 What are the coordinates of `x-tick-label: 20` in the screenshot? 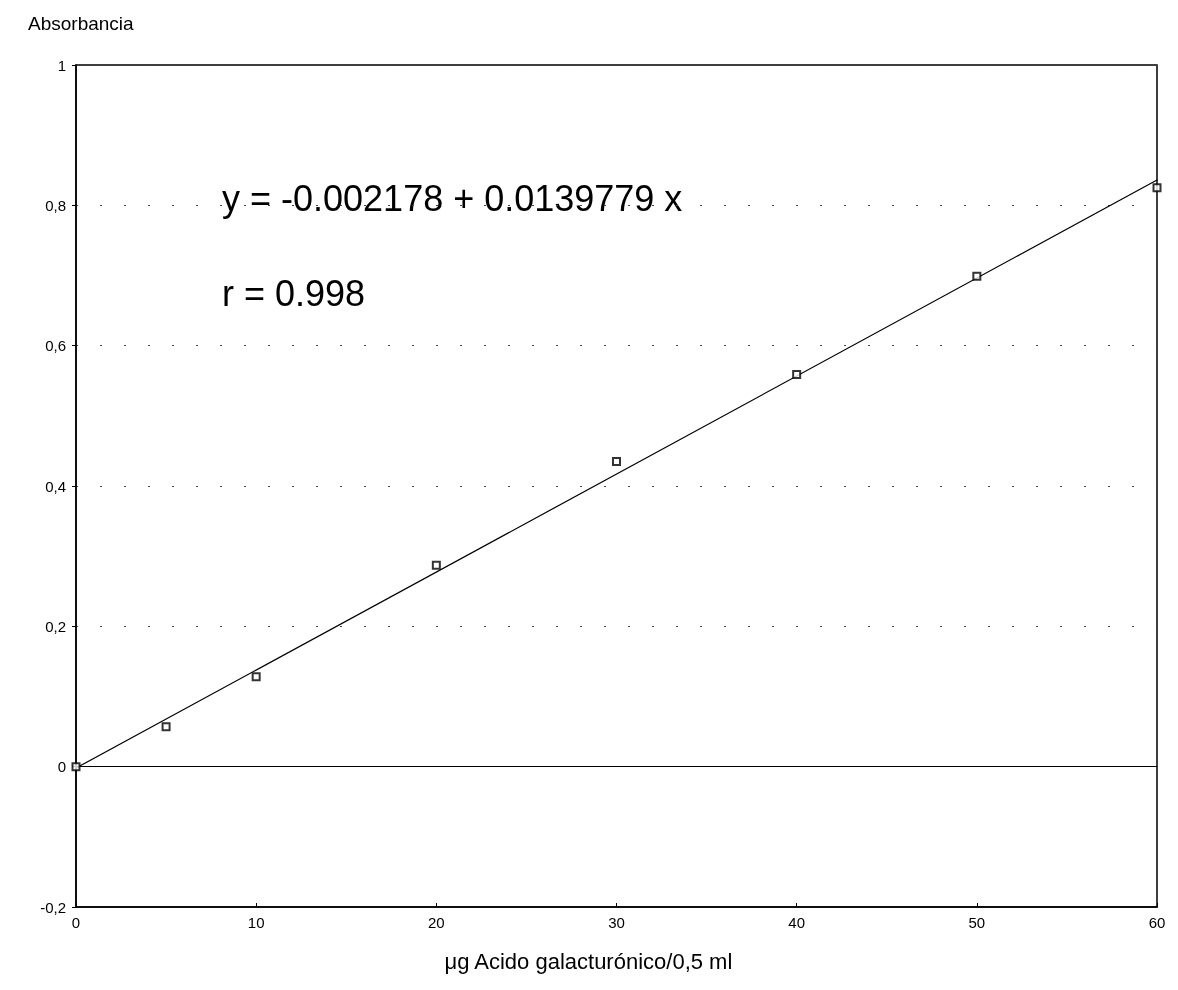 It's located at (436, 922).